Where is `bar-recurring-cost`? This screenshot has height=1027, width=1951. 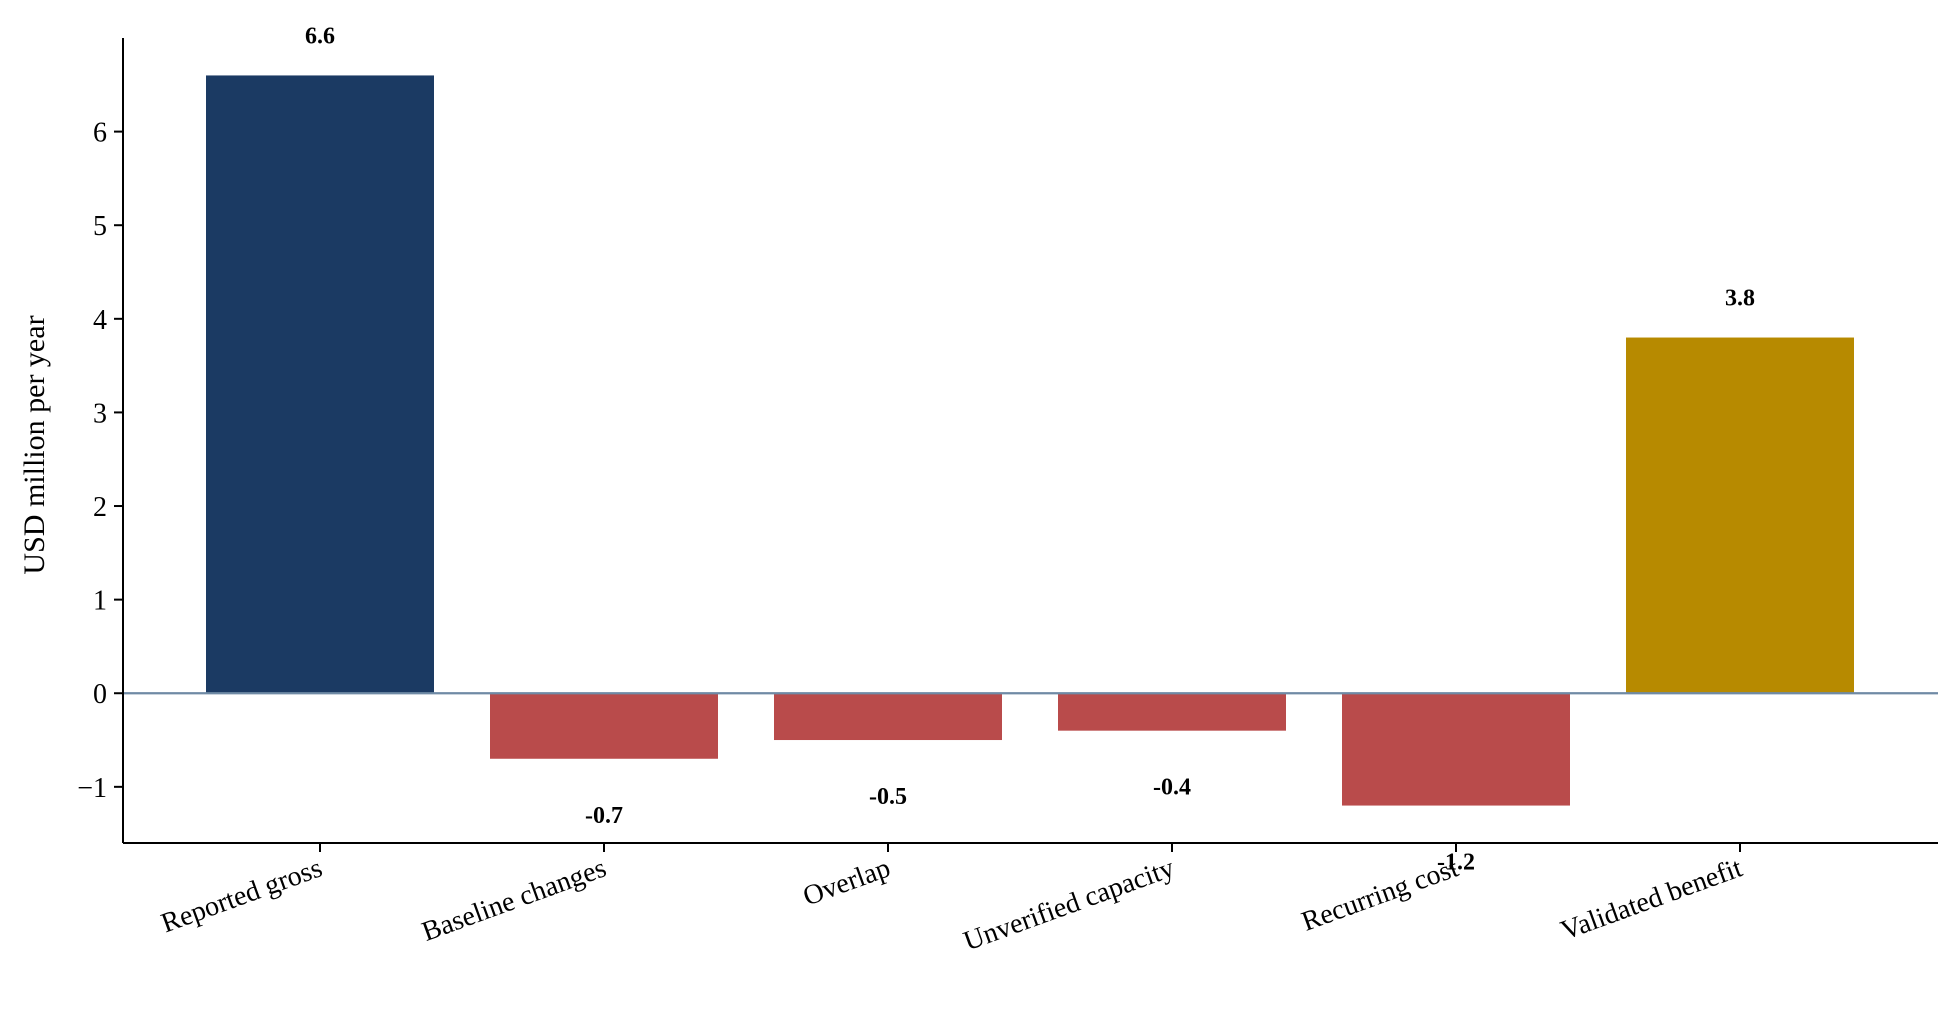
bar-recurring-cost is located at coordinates (1456, 749).